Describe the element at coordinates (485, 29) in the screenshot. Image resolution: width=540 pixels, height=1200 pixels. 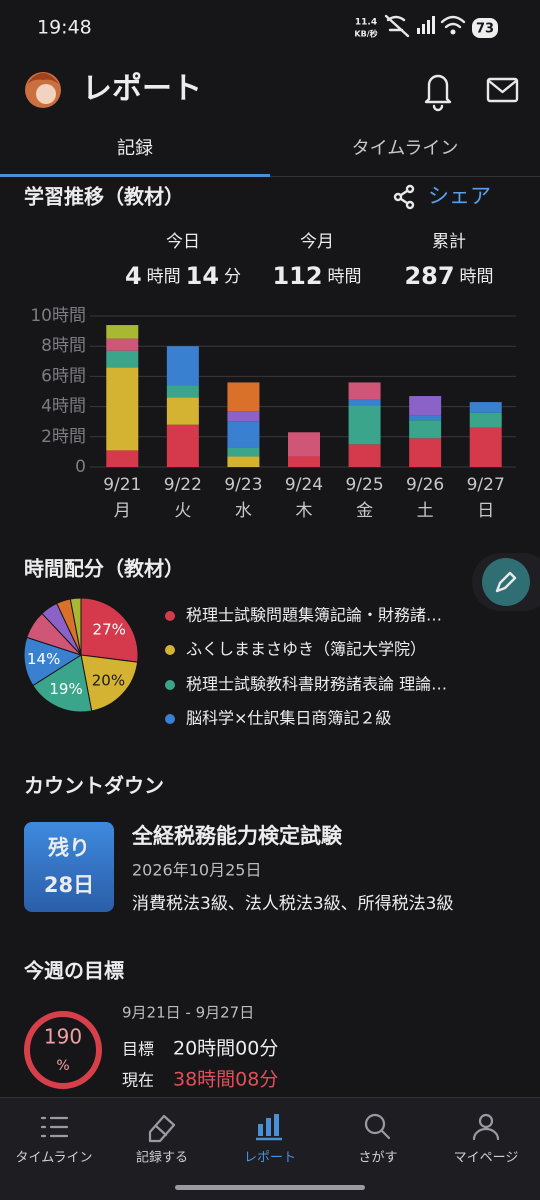
I see `battery-level: 73` at that location.